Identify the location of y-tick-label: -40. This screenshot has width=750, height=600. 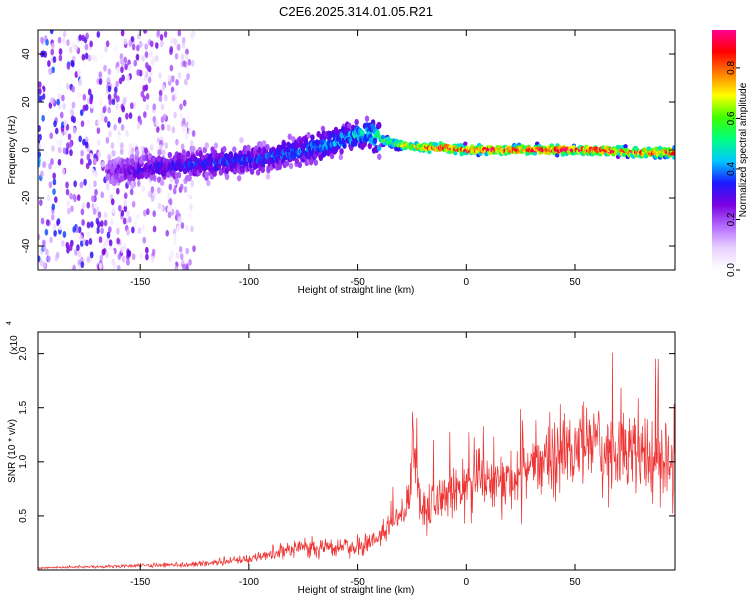
(26, 245).